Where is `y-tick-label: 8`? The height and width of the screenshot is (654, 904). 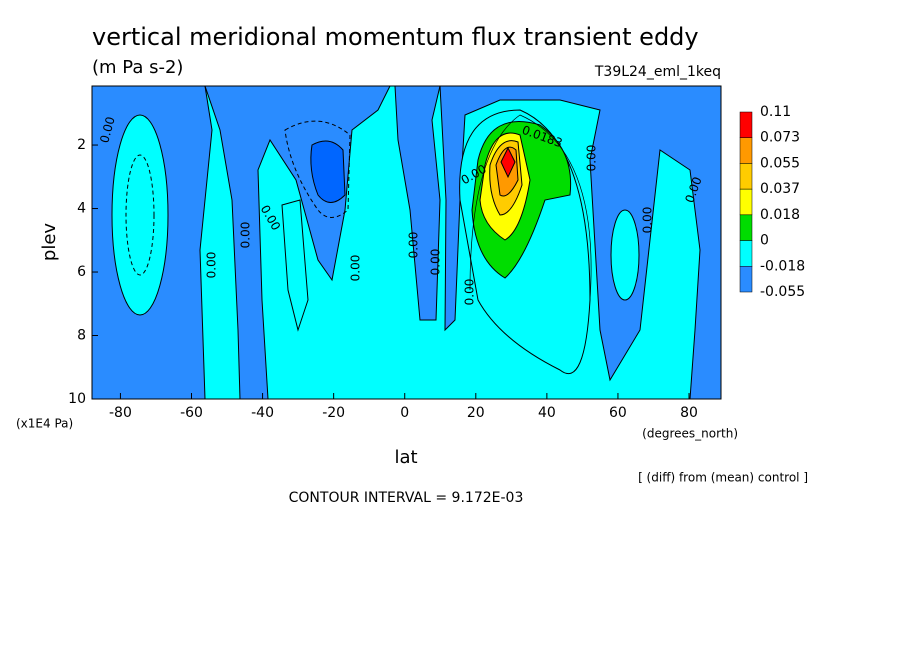
y-tick-label: 8 is located at coordinates (81, 336).